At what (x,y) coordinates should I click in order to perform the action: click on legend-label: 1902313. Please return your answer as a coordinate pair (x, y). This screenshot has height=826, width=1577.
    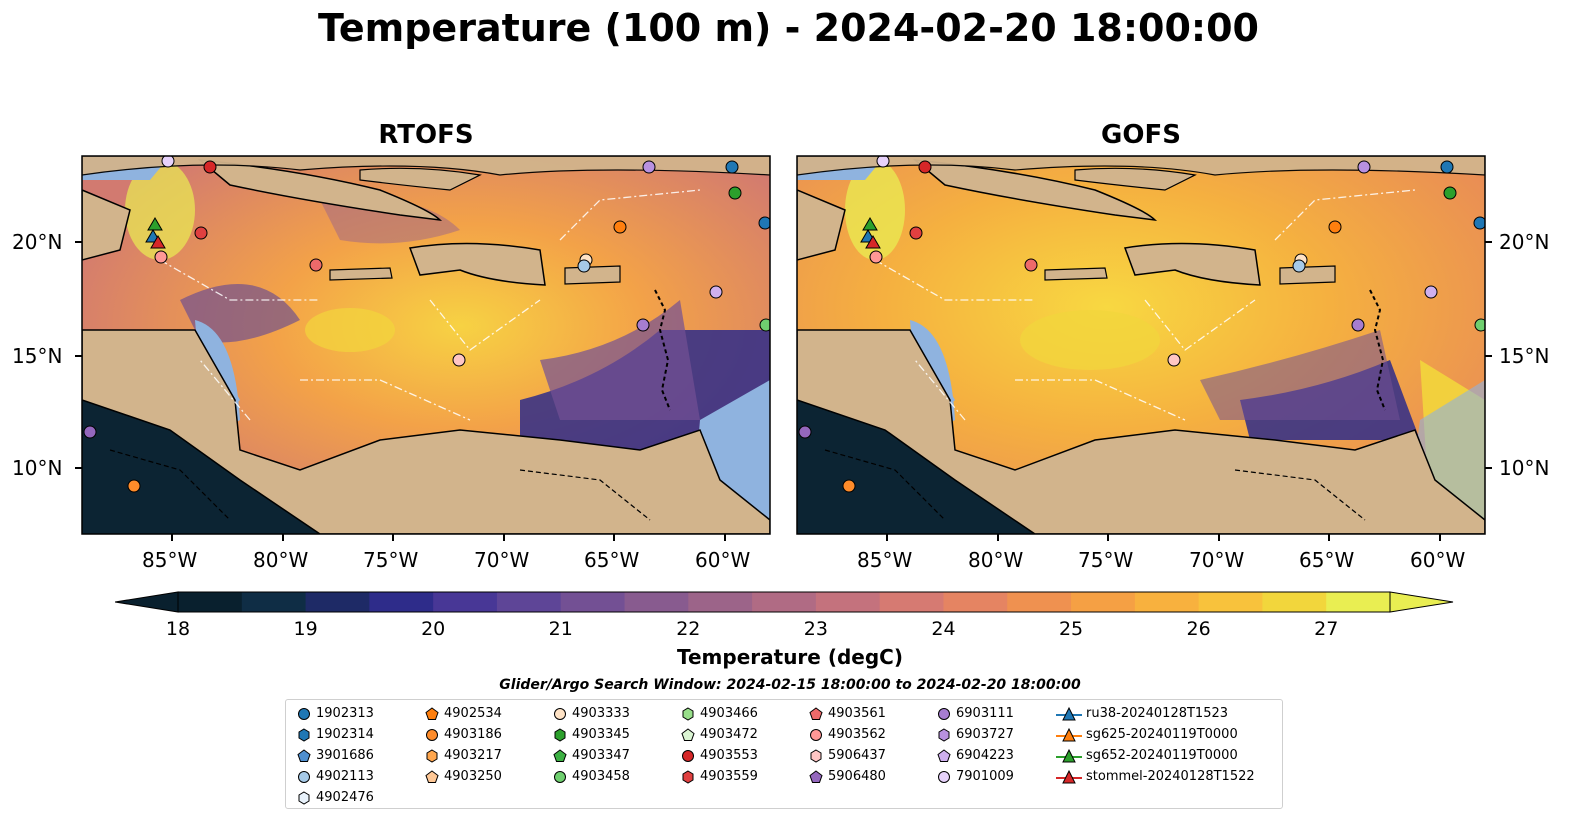
    Looking at the image, I should click on (345, 713).